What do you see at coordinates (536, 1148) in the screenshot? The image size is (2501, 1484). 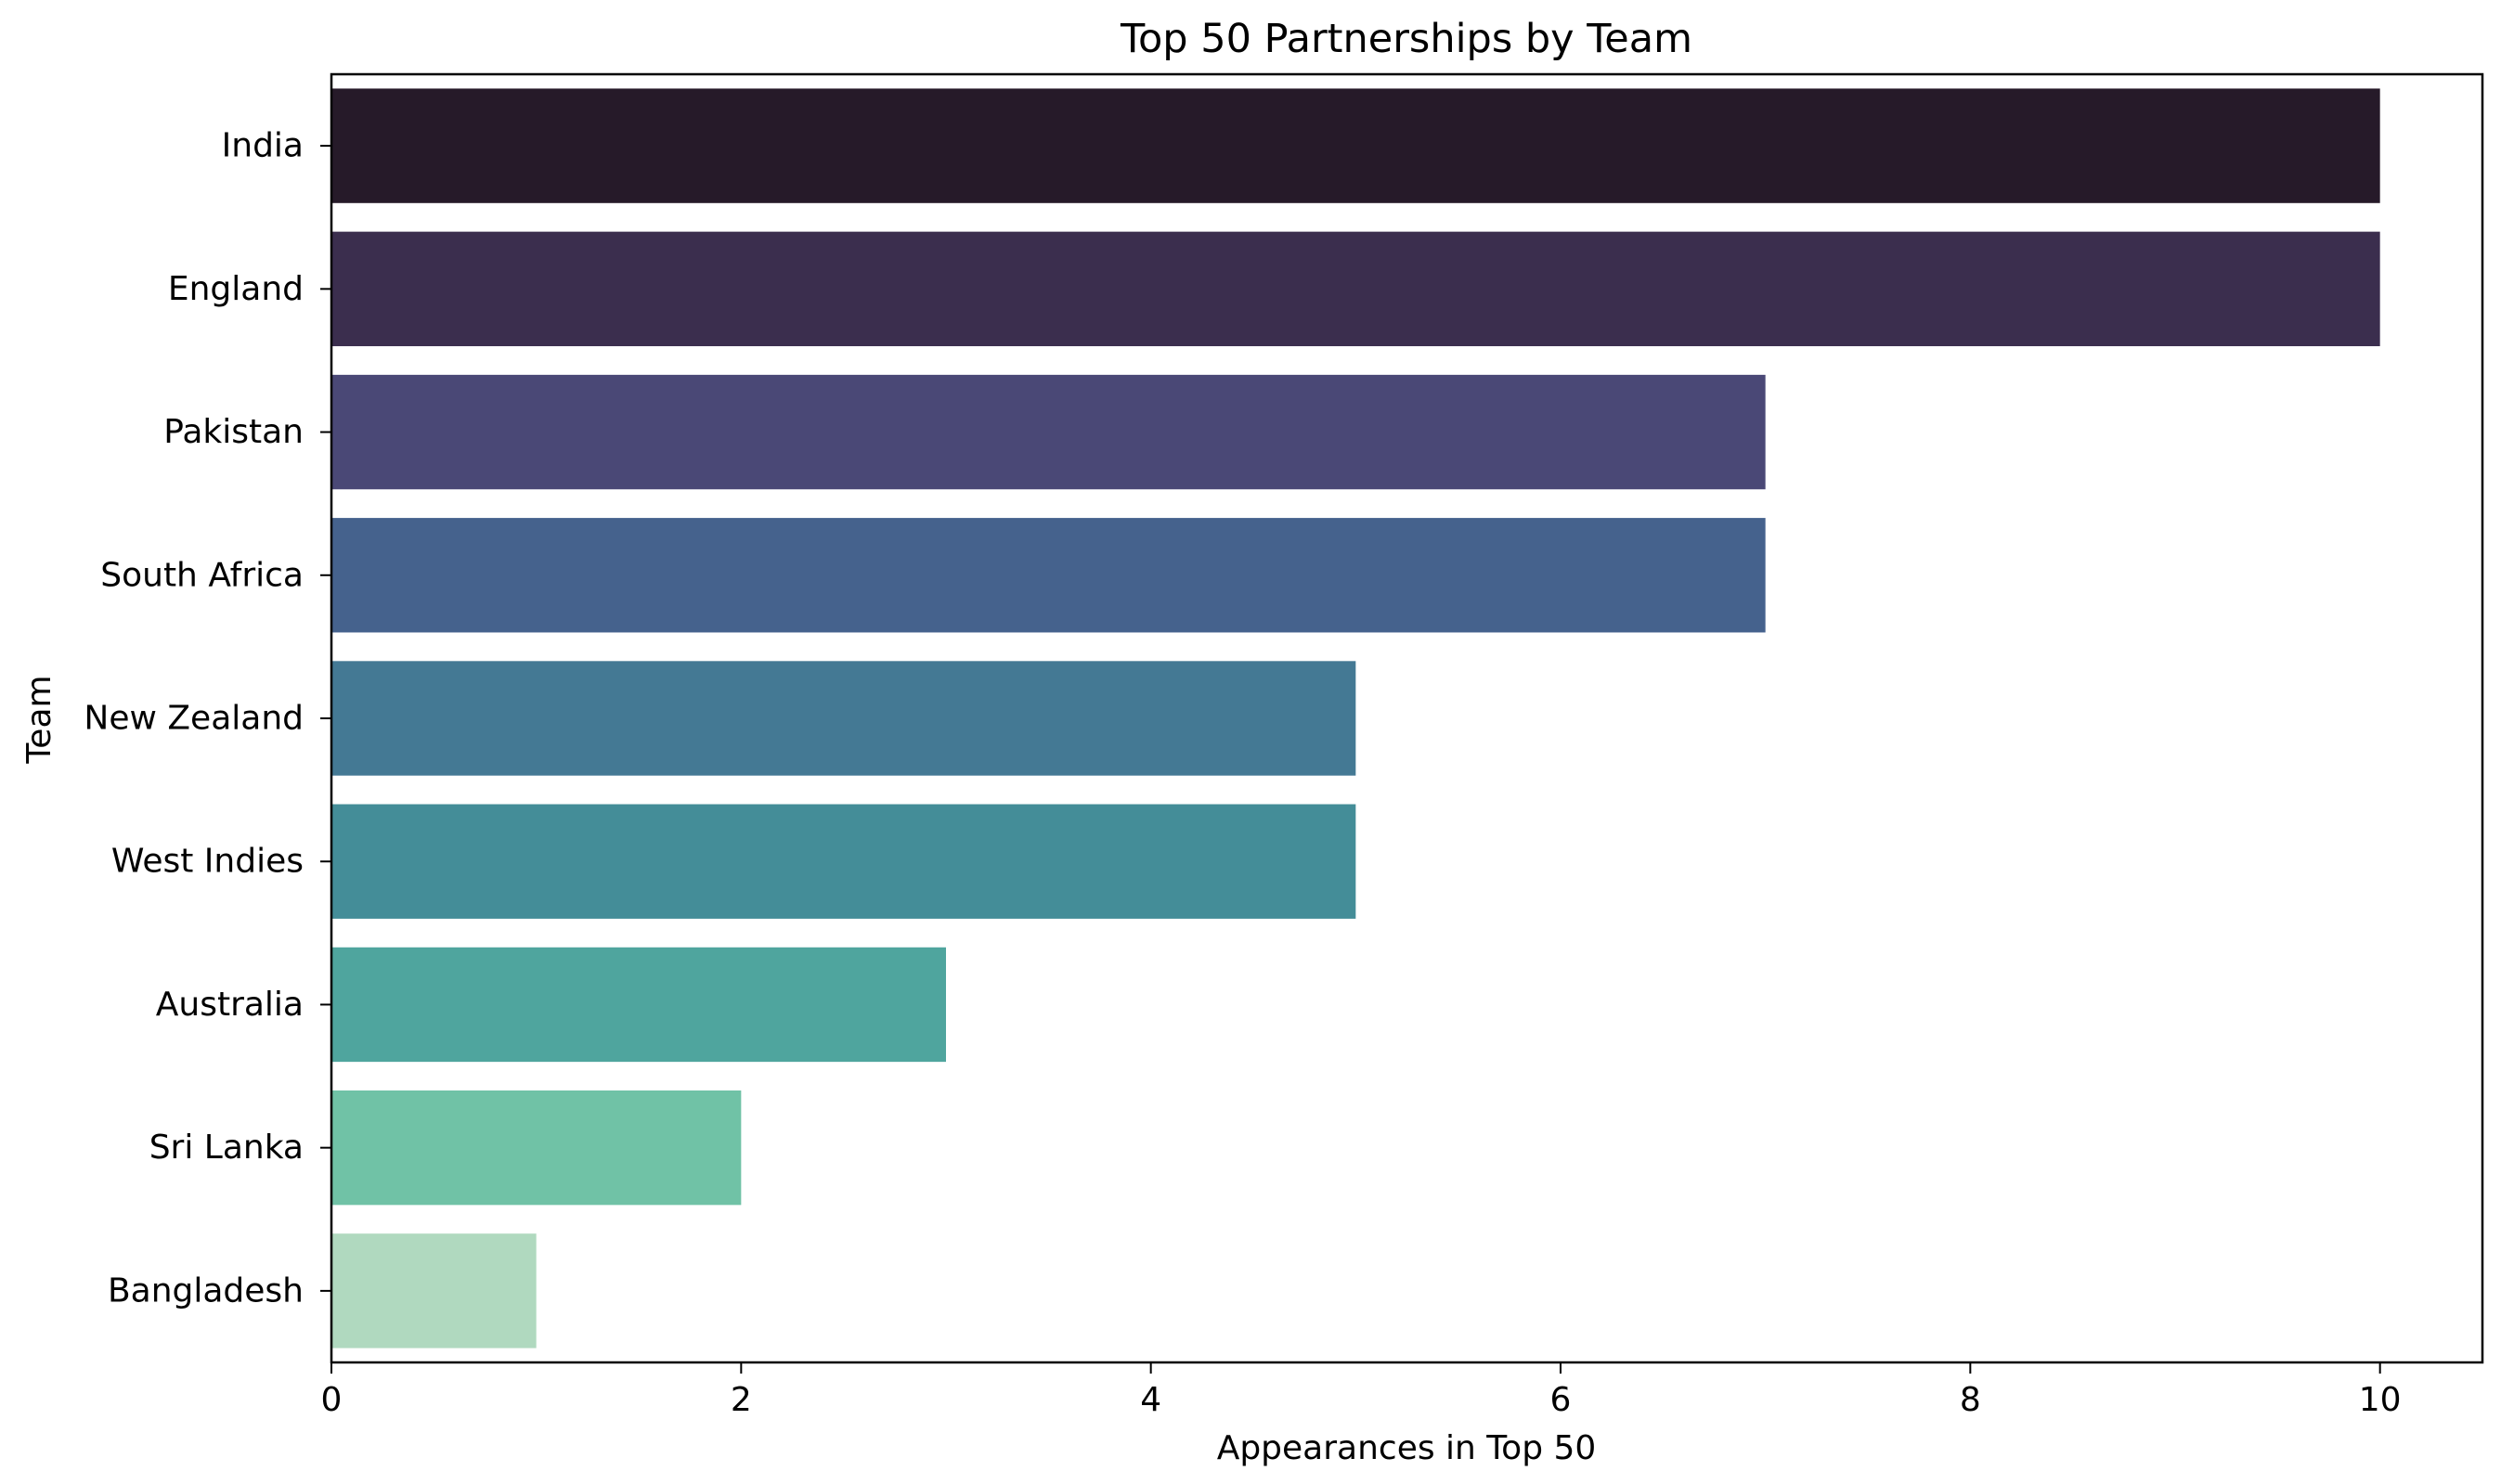 I see `bar-sri-lanka` at bounding box center [536, 1148].